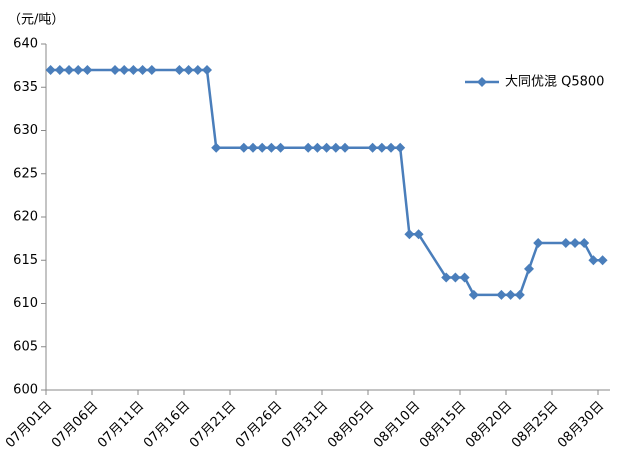 The image size is (638, 471). I want to click on y-tick-label: 605, so click(25, 346).